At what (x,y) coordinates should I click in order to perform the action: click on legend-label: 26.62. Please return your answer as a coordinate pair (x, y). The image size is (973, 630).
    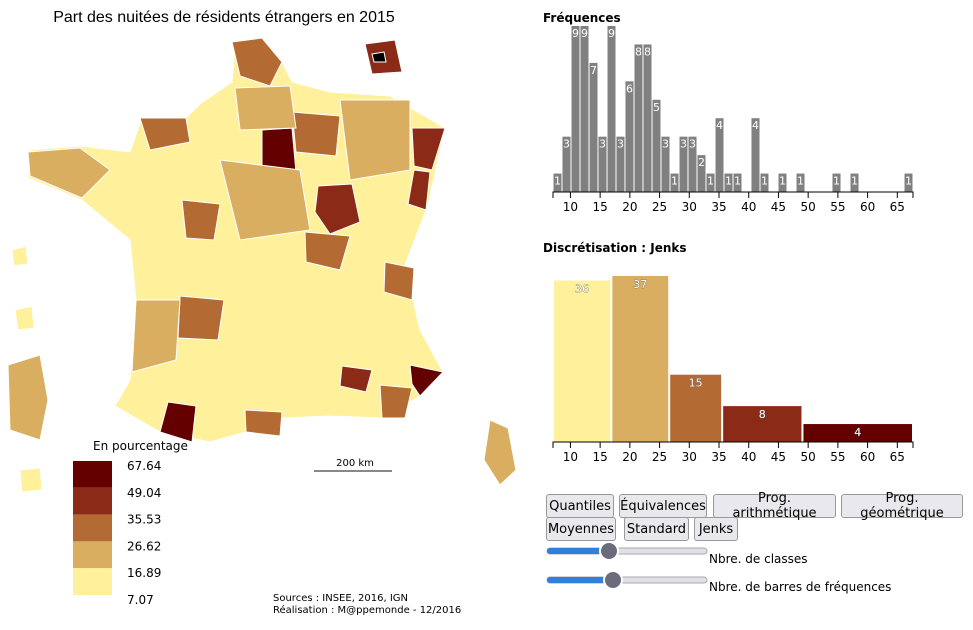
    Looking at the image, I should click on (144, 546).